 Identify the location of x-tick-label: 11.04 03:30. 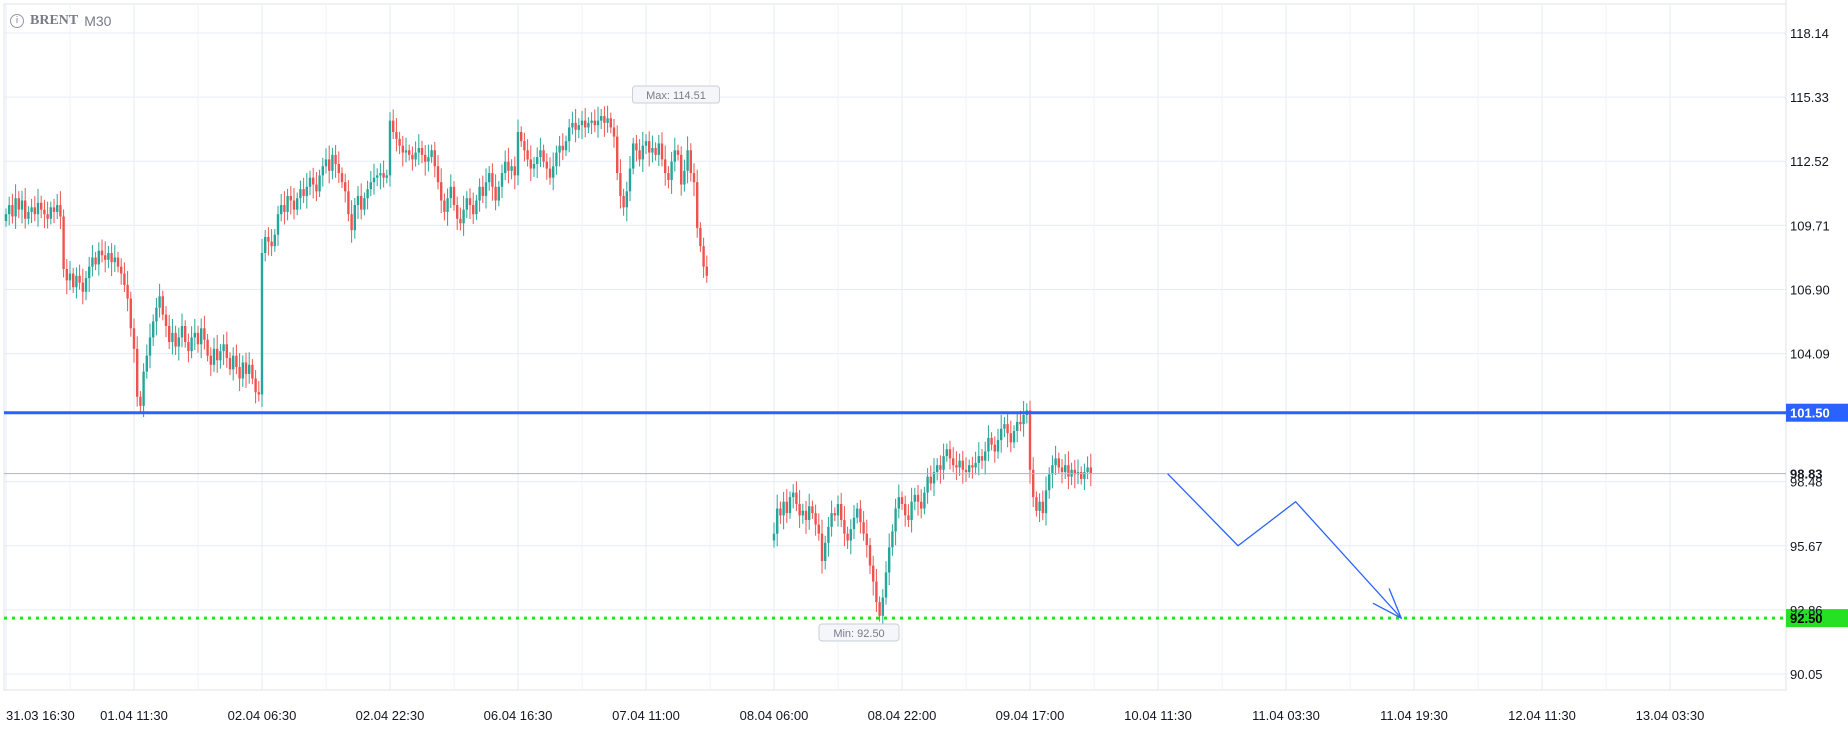
(1286, 715).